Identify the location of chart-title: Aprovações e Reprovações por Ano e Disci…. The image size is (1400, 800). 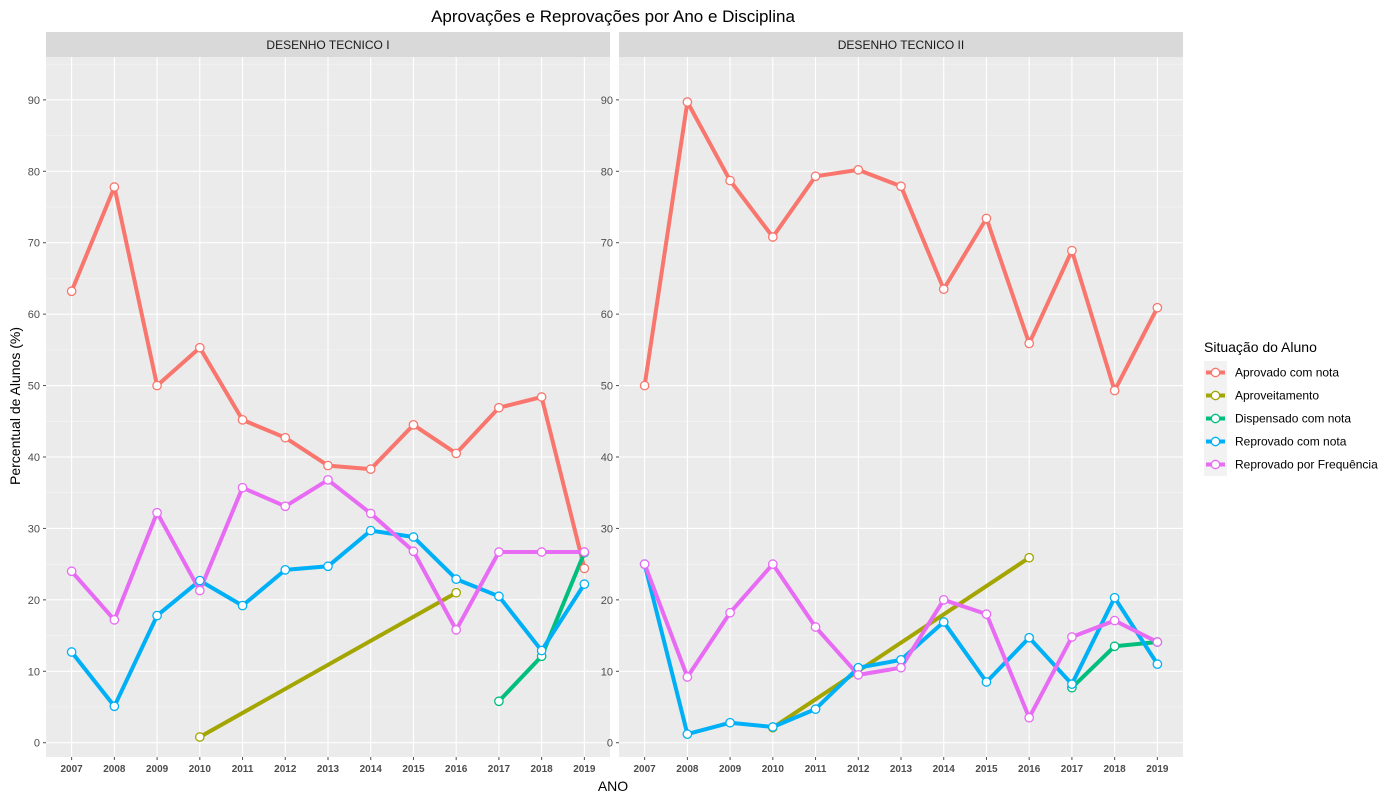
(613, 16).